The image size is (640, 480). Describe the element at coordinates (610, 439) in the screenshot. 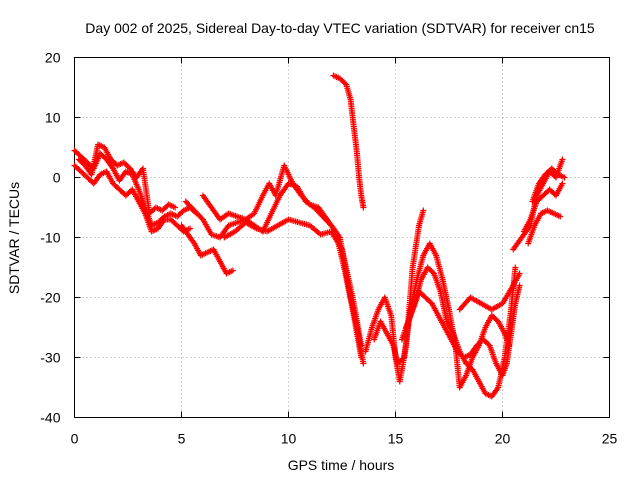

I see `x-tick-label: 25` at that location.